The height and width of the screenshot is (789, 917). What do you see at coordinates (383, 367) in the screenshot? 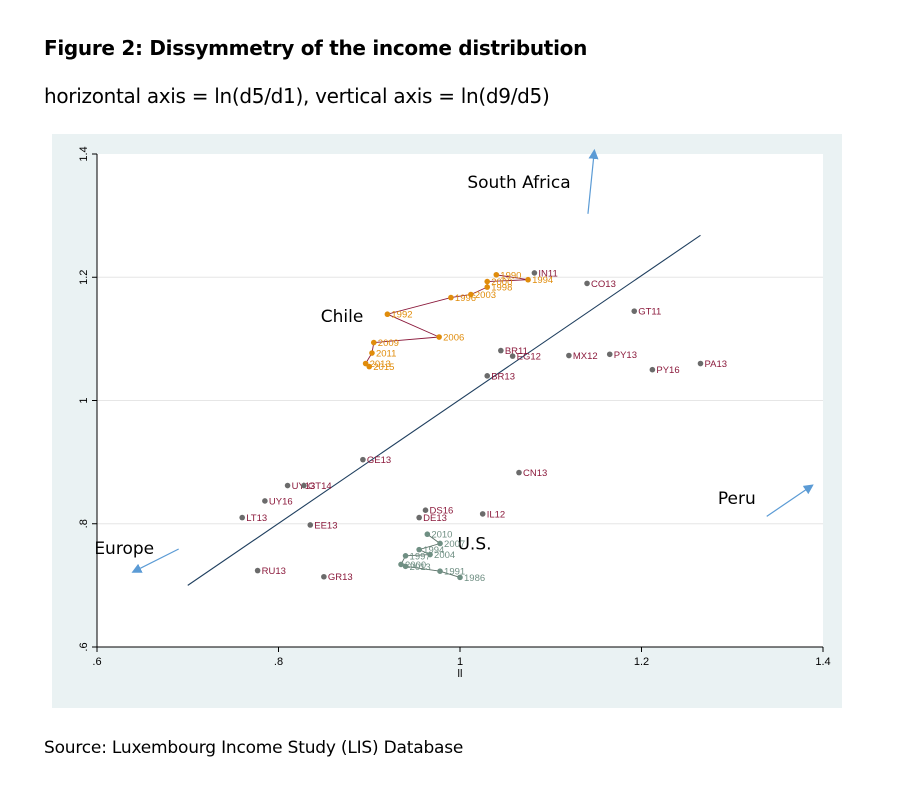
I see `chile-point-label: 2015` at bounding box center [383, 367].